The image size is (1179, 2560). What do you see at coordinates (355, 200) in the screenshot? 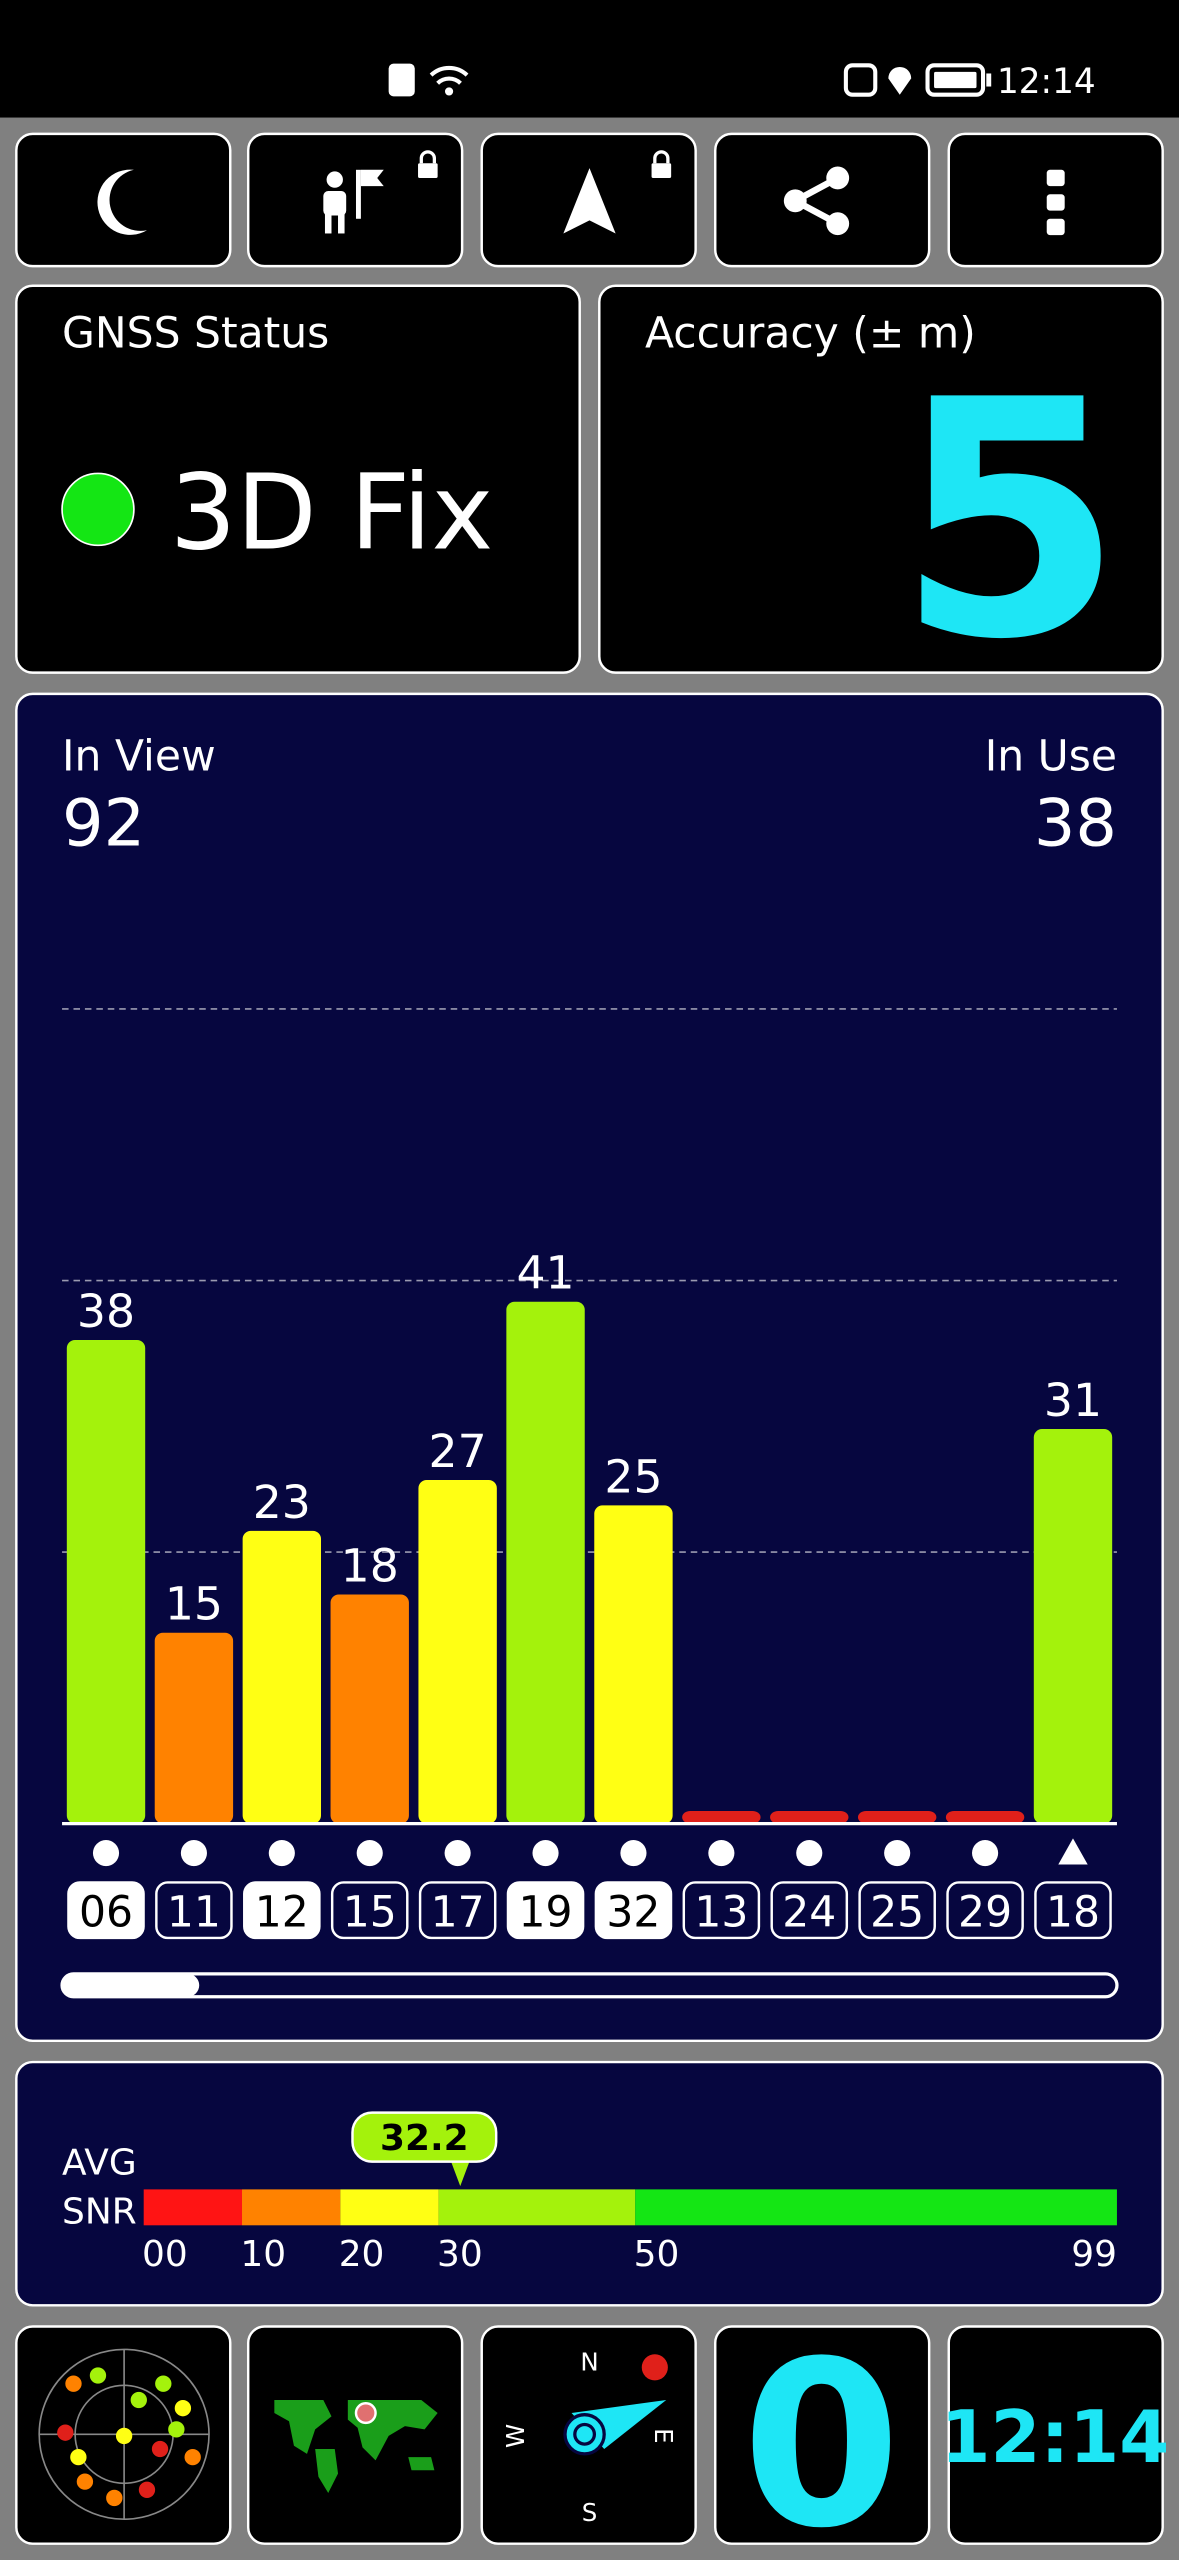
I see `guide-button` at bounding box center [355, 200].